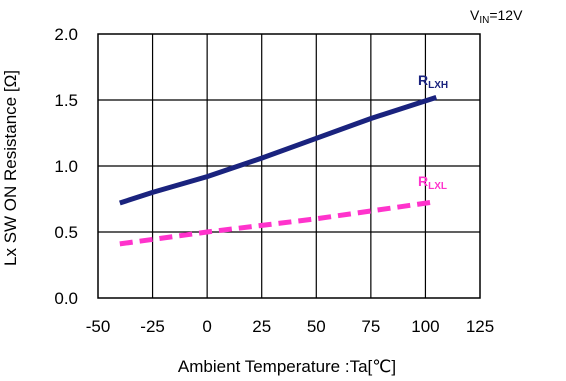  I want to click on y-tick-label: 1.0, so click(66, 166).